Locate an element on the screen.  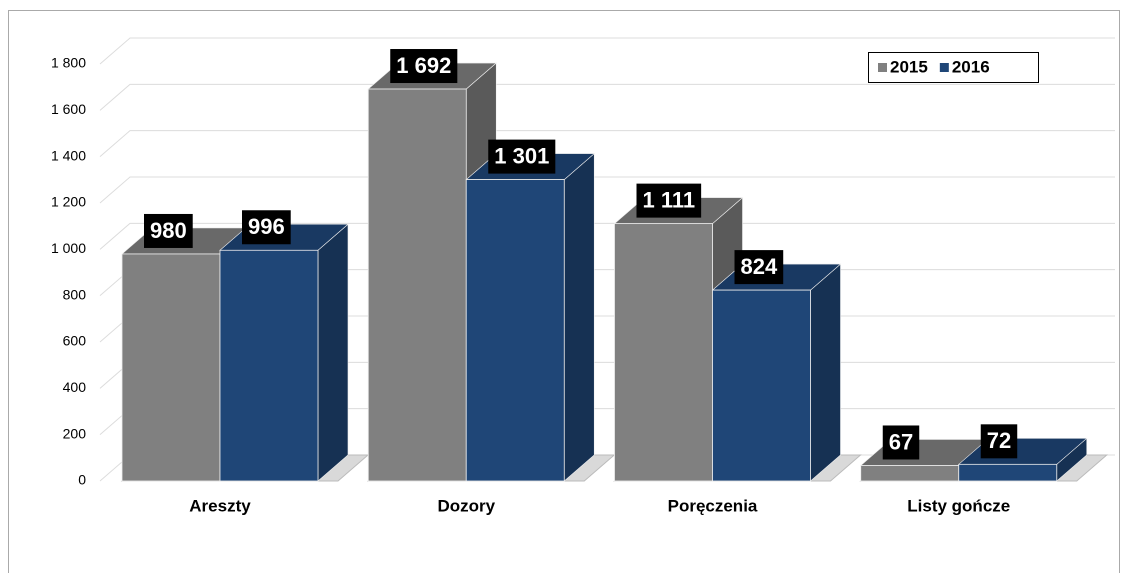
value-label: 72 is located at coordinates (999, 440).